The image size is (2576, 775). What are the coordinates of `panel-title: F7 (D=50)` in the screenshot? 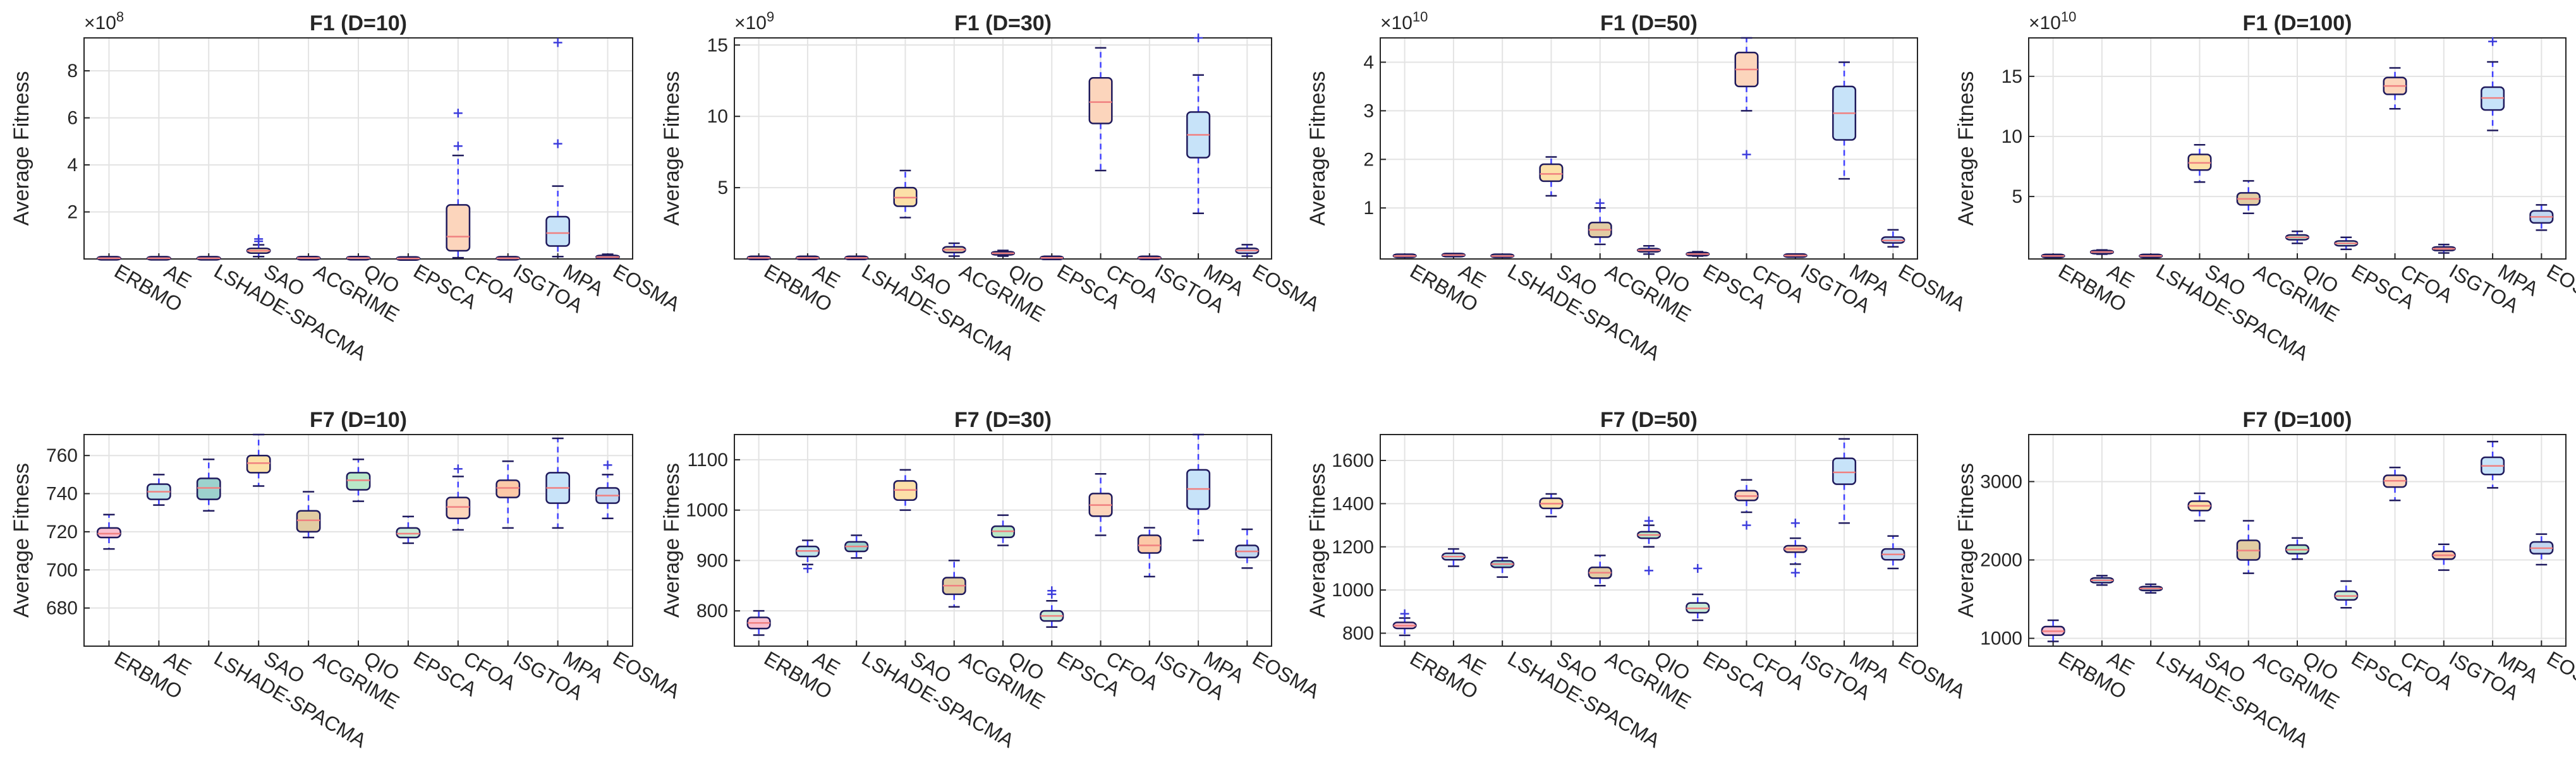 It's located at (1649, 420).